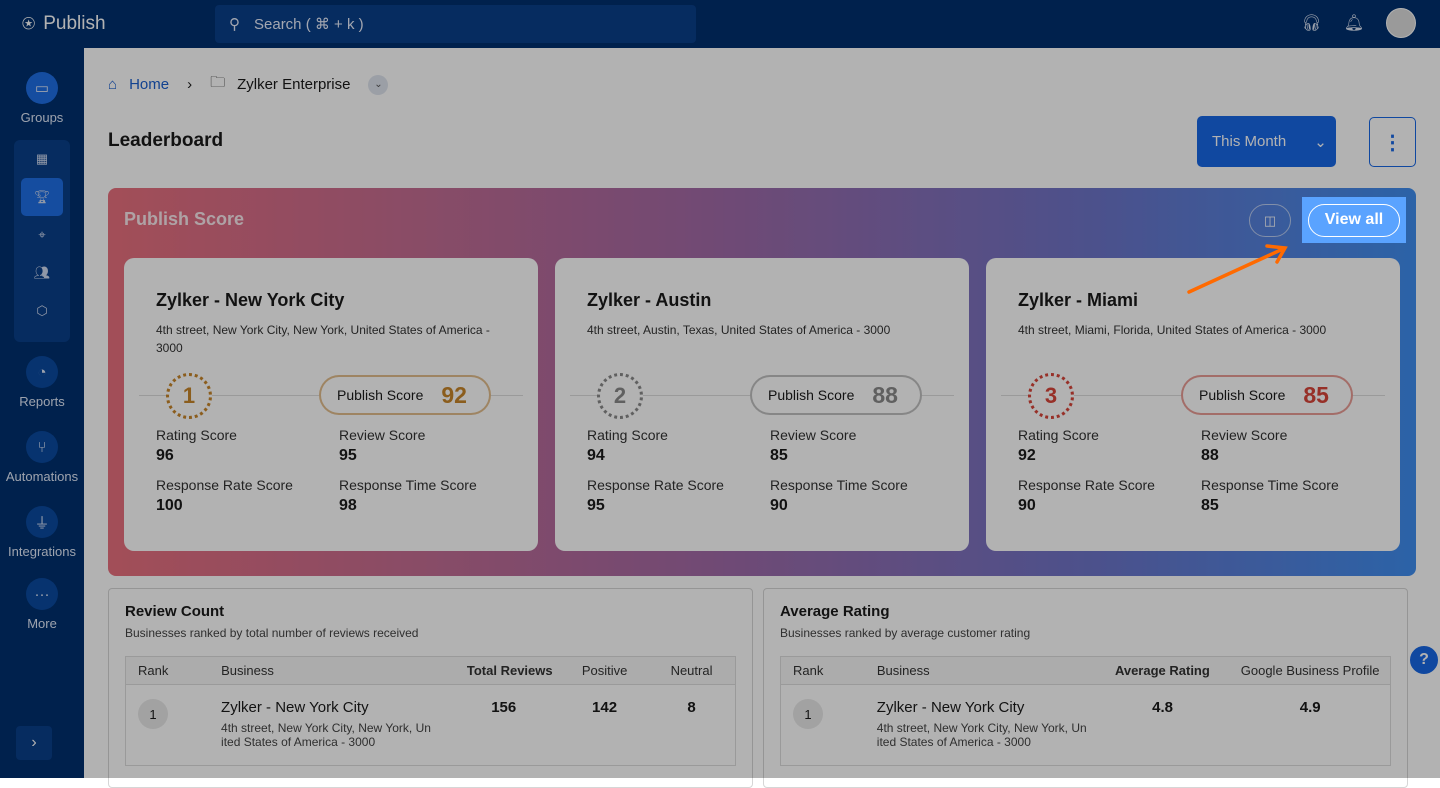 This screenshot has width=1440, height=788. I want to click on search-placeholder: Search ( ⌘ + k ), so click(309, 24).